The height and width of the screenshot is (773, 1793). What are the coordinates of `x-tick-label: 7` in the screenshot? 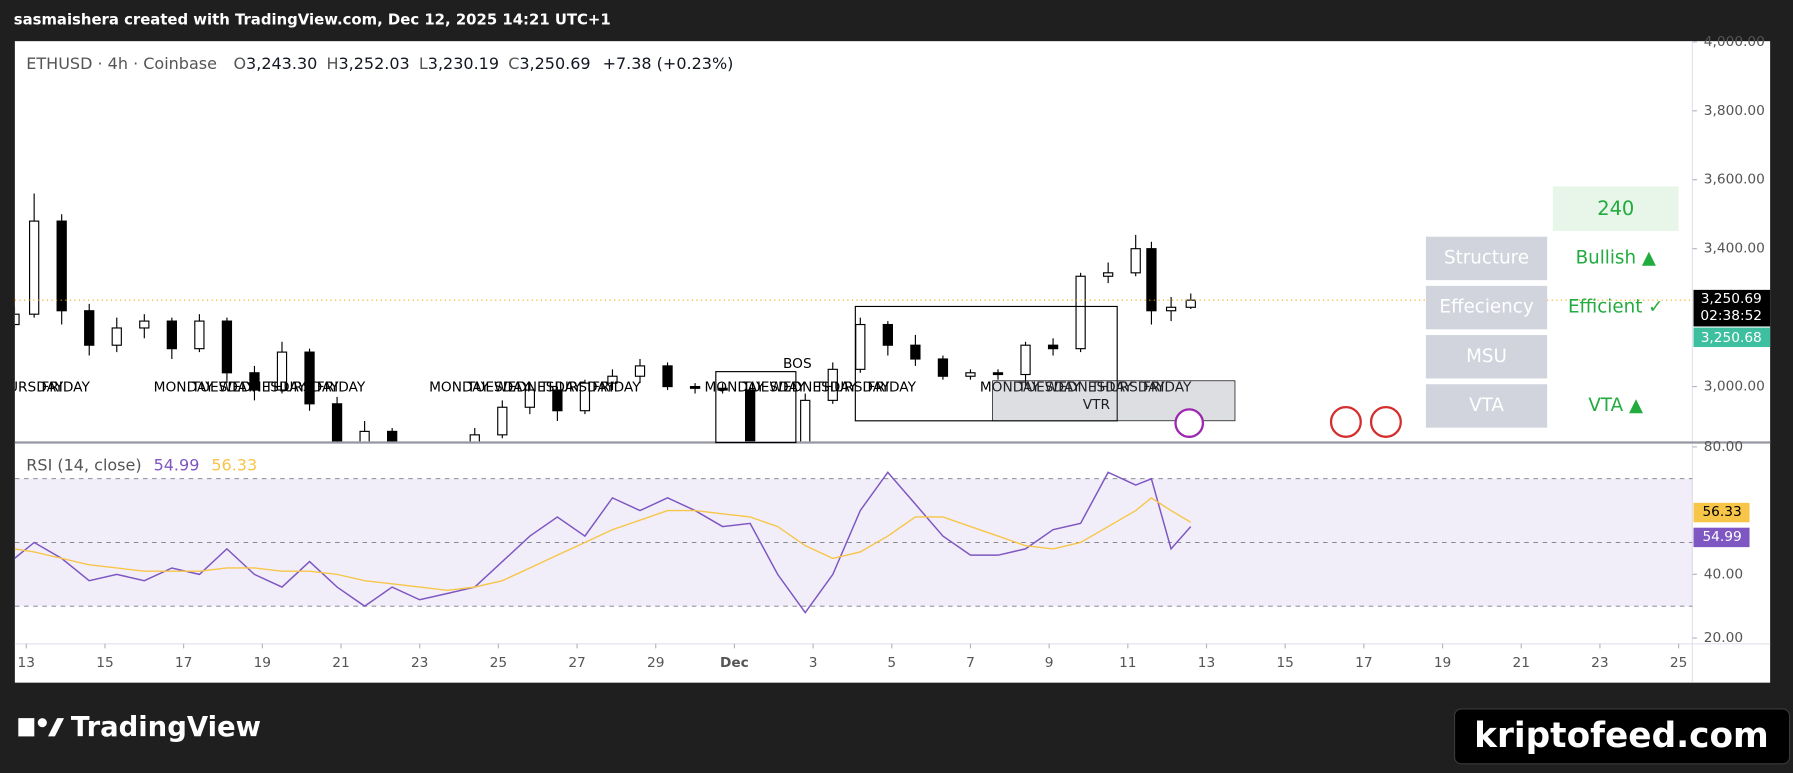 It's located at (970, 663).